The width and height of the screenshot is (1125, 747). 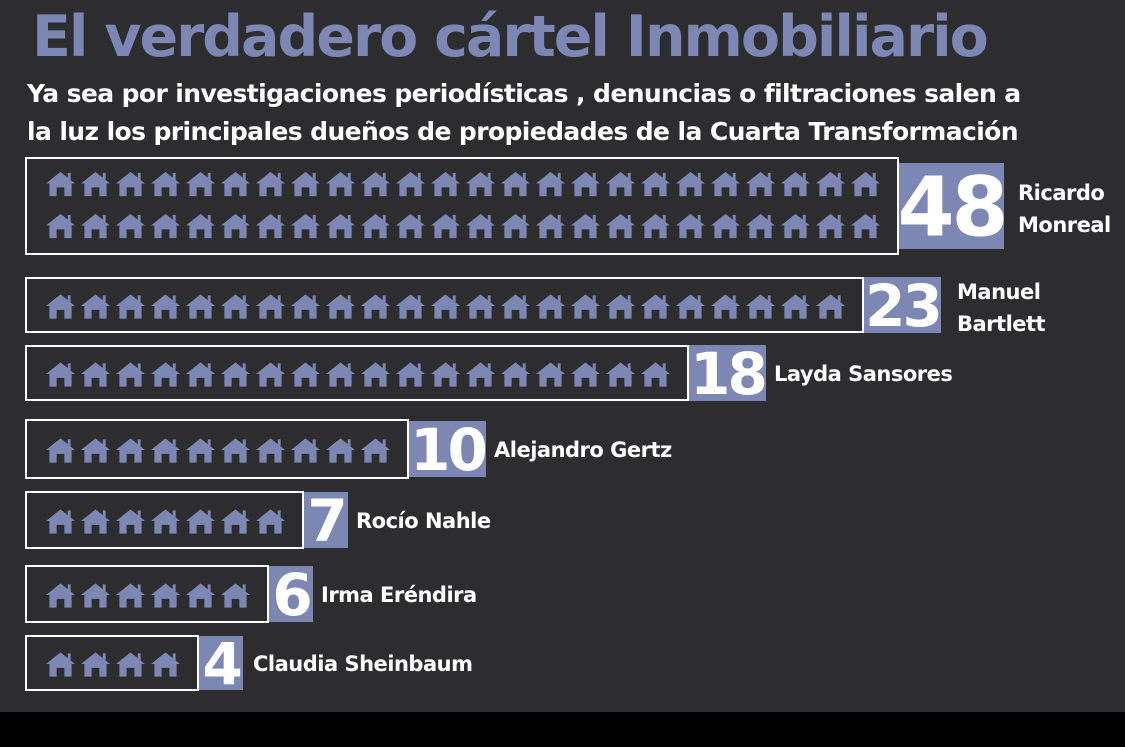 What do you see at coordinates (583, 450) in the screenshot?
I see `category-label: Alejandro Gertz` at bounding box center [583, 450].